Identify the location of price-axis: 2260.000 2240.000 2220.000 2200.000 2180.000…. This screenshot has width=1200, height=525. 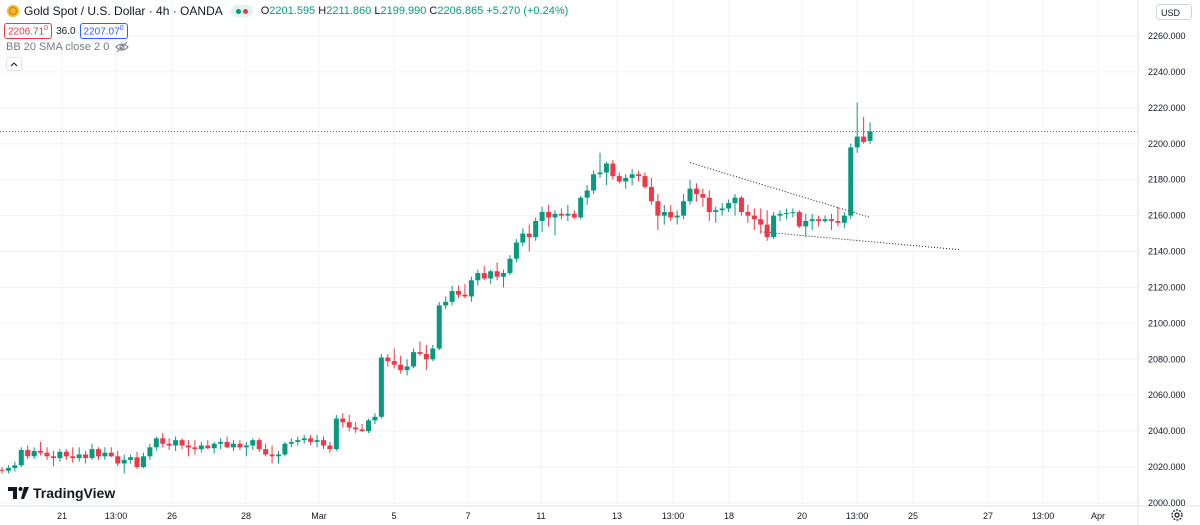
(1167, 269).